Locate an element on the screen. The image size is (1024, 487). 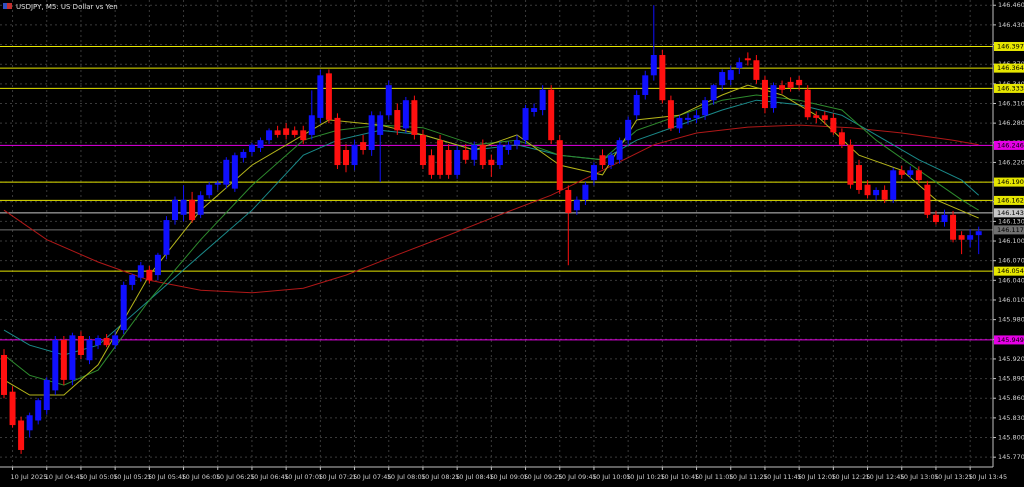
x-tick-label: 10 Jul 2025 is located at coordinates (29, 477).